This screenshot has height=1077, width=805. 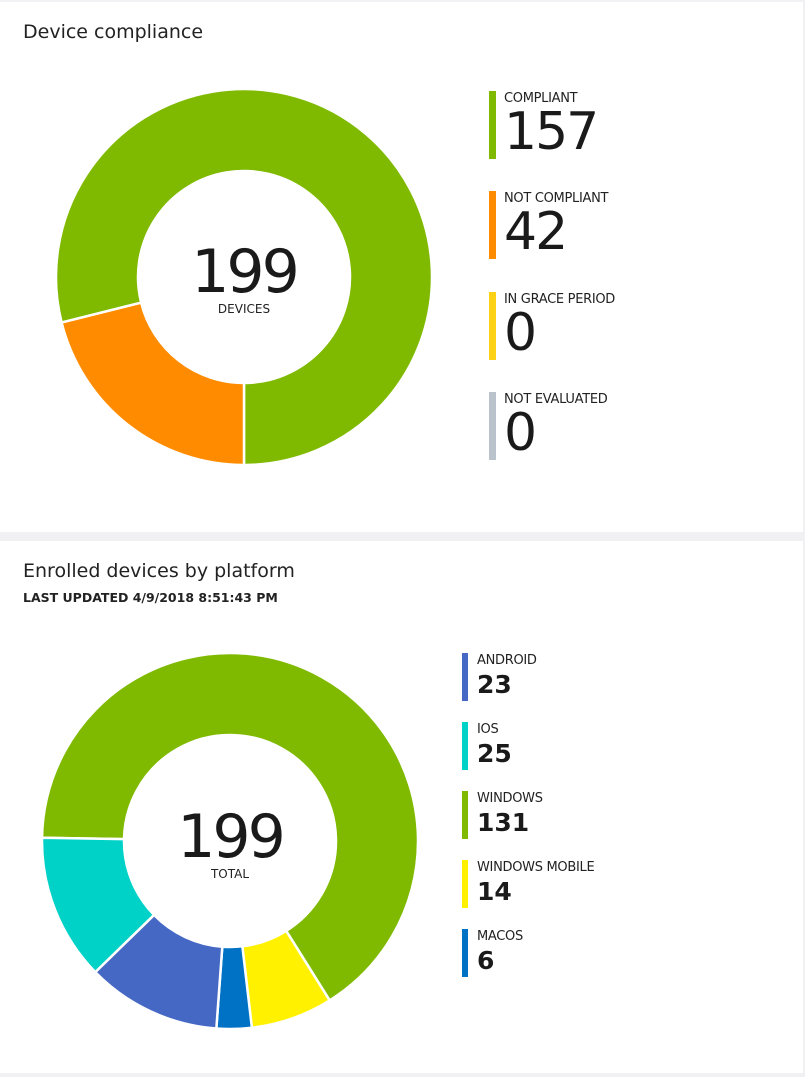 I want to click on platform-total-label: TOTAL, so click(x=230, y=874).